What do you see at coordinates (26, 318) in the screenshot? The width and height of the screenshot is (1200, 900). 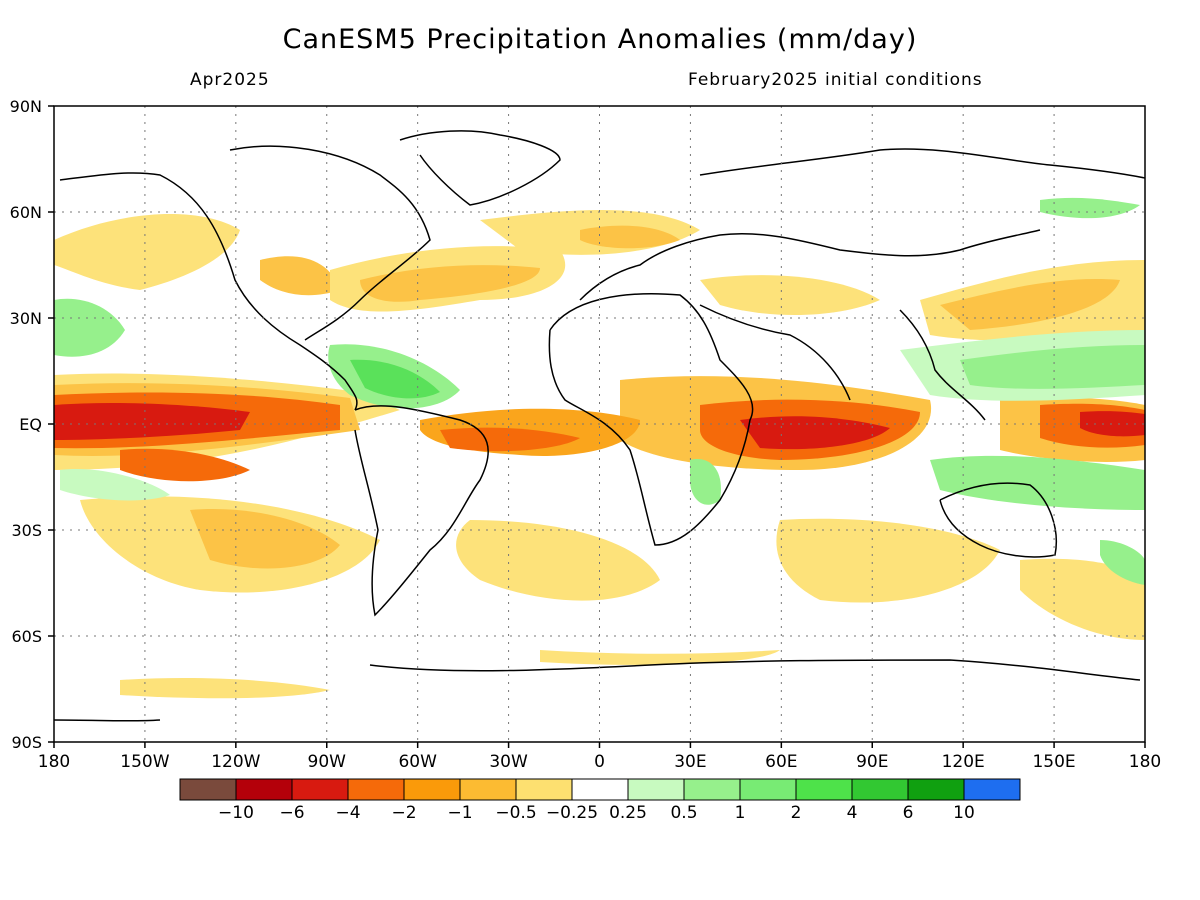 I see `latitude-tick-label: 30N` at bounding box center [26, 318].